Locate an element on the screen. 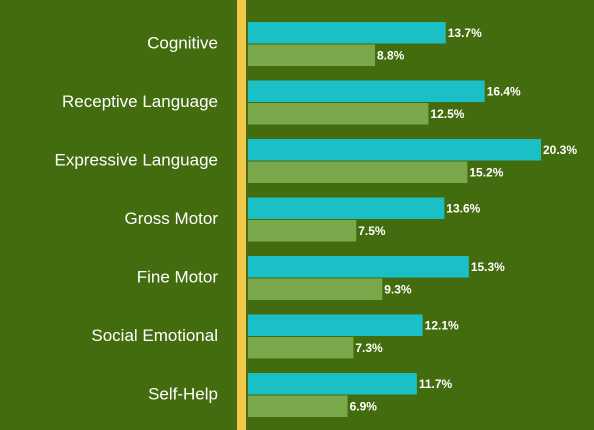 The image size is (594, 430). value-label: 7.5% is located at coordinates (372, 231).